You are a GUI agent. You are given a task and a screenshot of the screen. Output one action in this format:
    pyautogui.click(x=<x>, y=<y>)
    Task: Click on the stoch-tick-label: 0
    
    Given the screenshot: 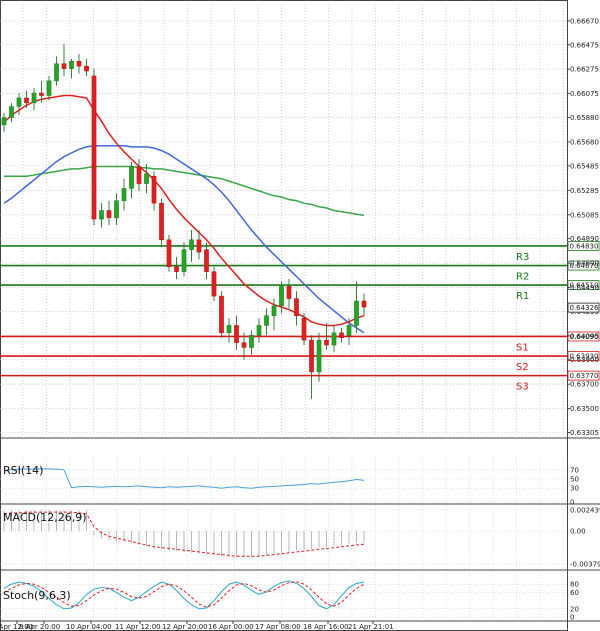 What is the action you would take?
    pyautogui.click(x=572, y=618)
    